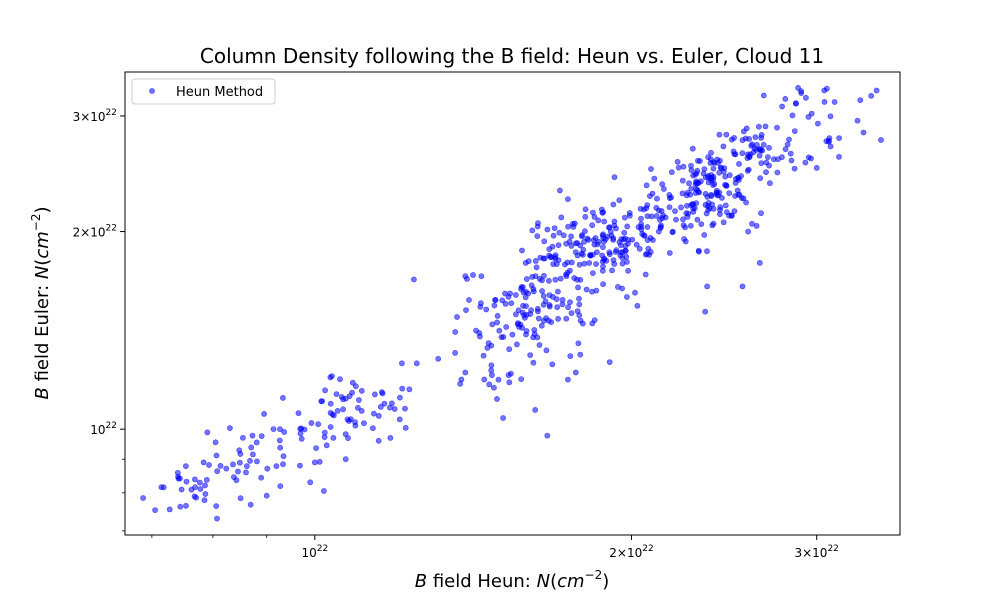  Describe the element at coordinates (570, 581) in the screenshot. I see `x-label-cm: cm` at that location.